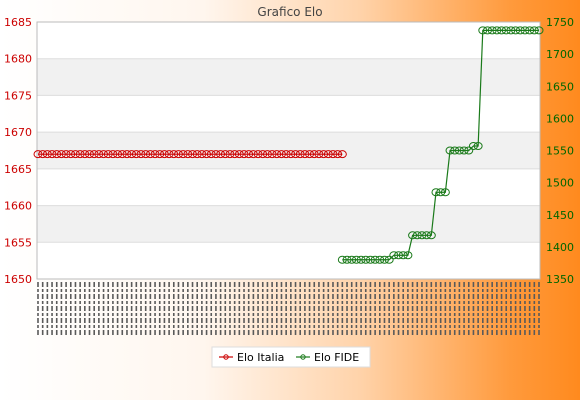 The height and width of the screenshot is (400, 580). I want to click on legend: Elo Italia Elo FIDE, so click(291, 357).